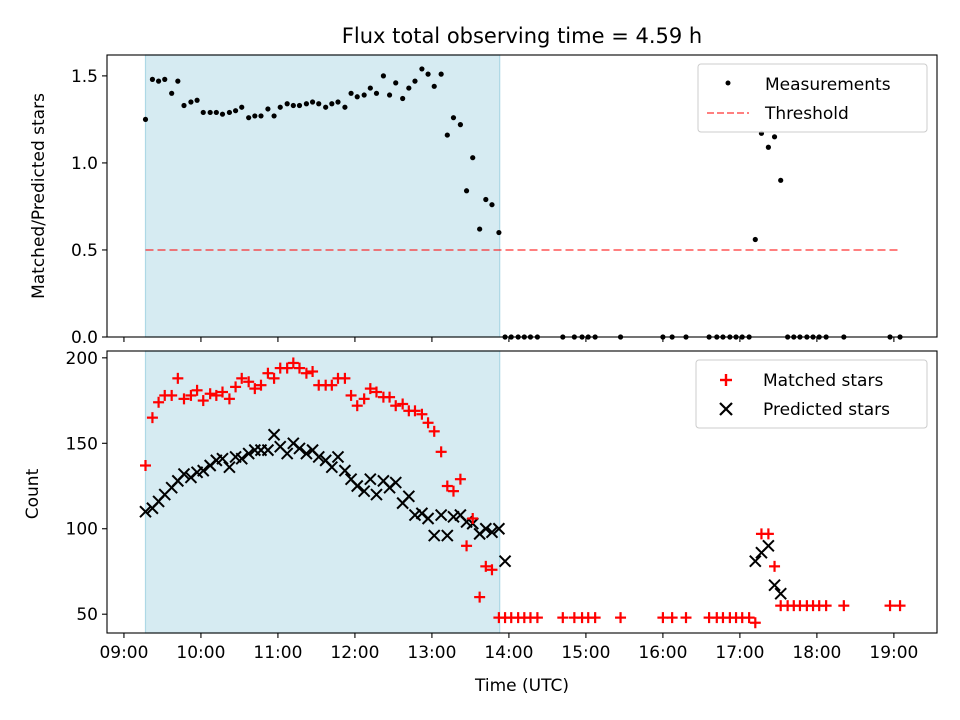 The height and width of the screenshot is (720, 960). Describe the element at coordinates (33, 493) in the screenshot. I see `y-axis-label: Count` at that location.